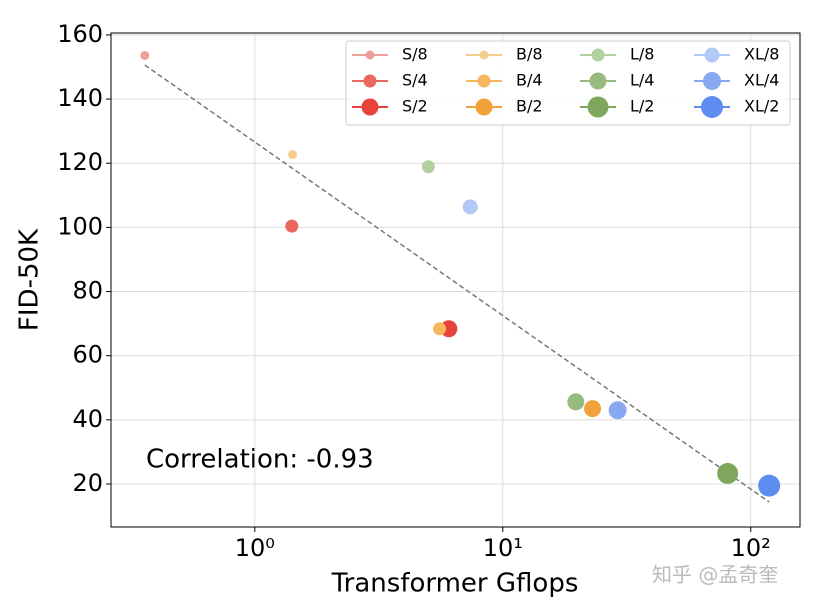 This screenshot has height=610, width=828. What do you see at coordinates (255, 548) in the screenshot?
I see `x-tick-label: 10⁰` at bounding box center [255, 548].